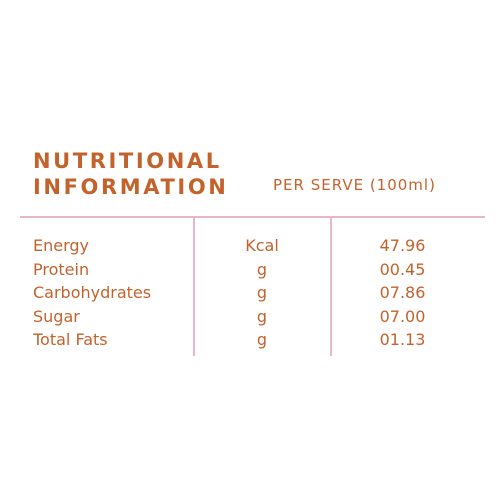  I want to click on table-row: Energy Kcal 47.96, so click(250, 246).